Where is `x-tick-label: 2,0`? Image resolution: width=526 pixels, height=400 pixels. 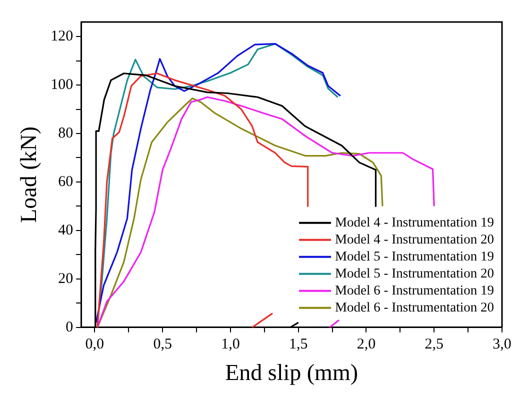 x-tick-label: 2,0 is located at coordinates (366, 344).